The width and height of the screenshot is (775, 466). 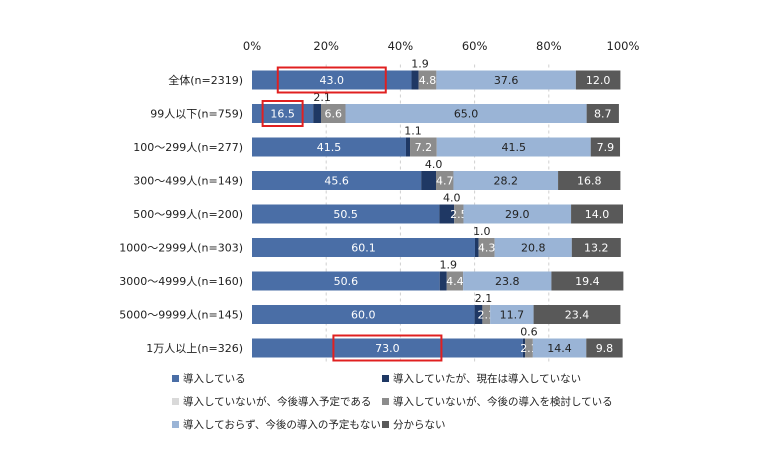 I want to click on data-label: 43.0, so click(x=332, y=80).